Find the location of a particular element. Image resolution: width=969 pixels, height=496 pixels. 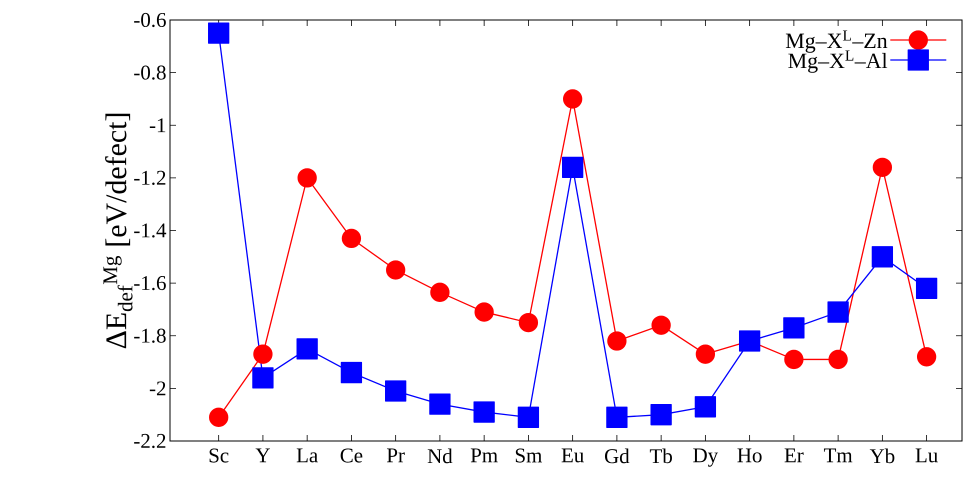

x-tick-label: Ce is located at coordinates (351, 455).